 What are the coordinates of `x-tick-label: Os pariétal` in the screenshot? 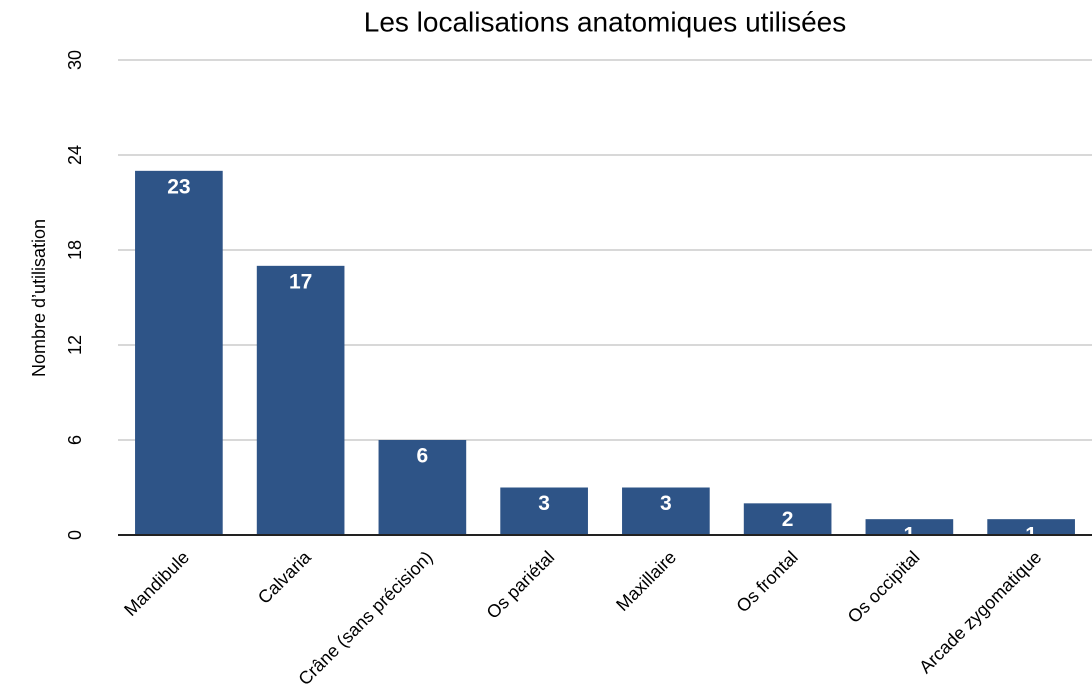 It's located at (521, 585).